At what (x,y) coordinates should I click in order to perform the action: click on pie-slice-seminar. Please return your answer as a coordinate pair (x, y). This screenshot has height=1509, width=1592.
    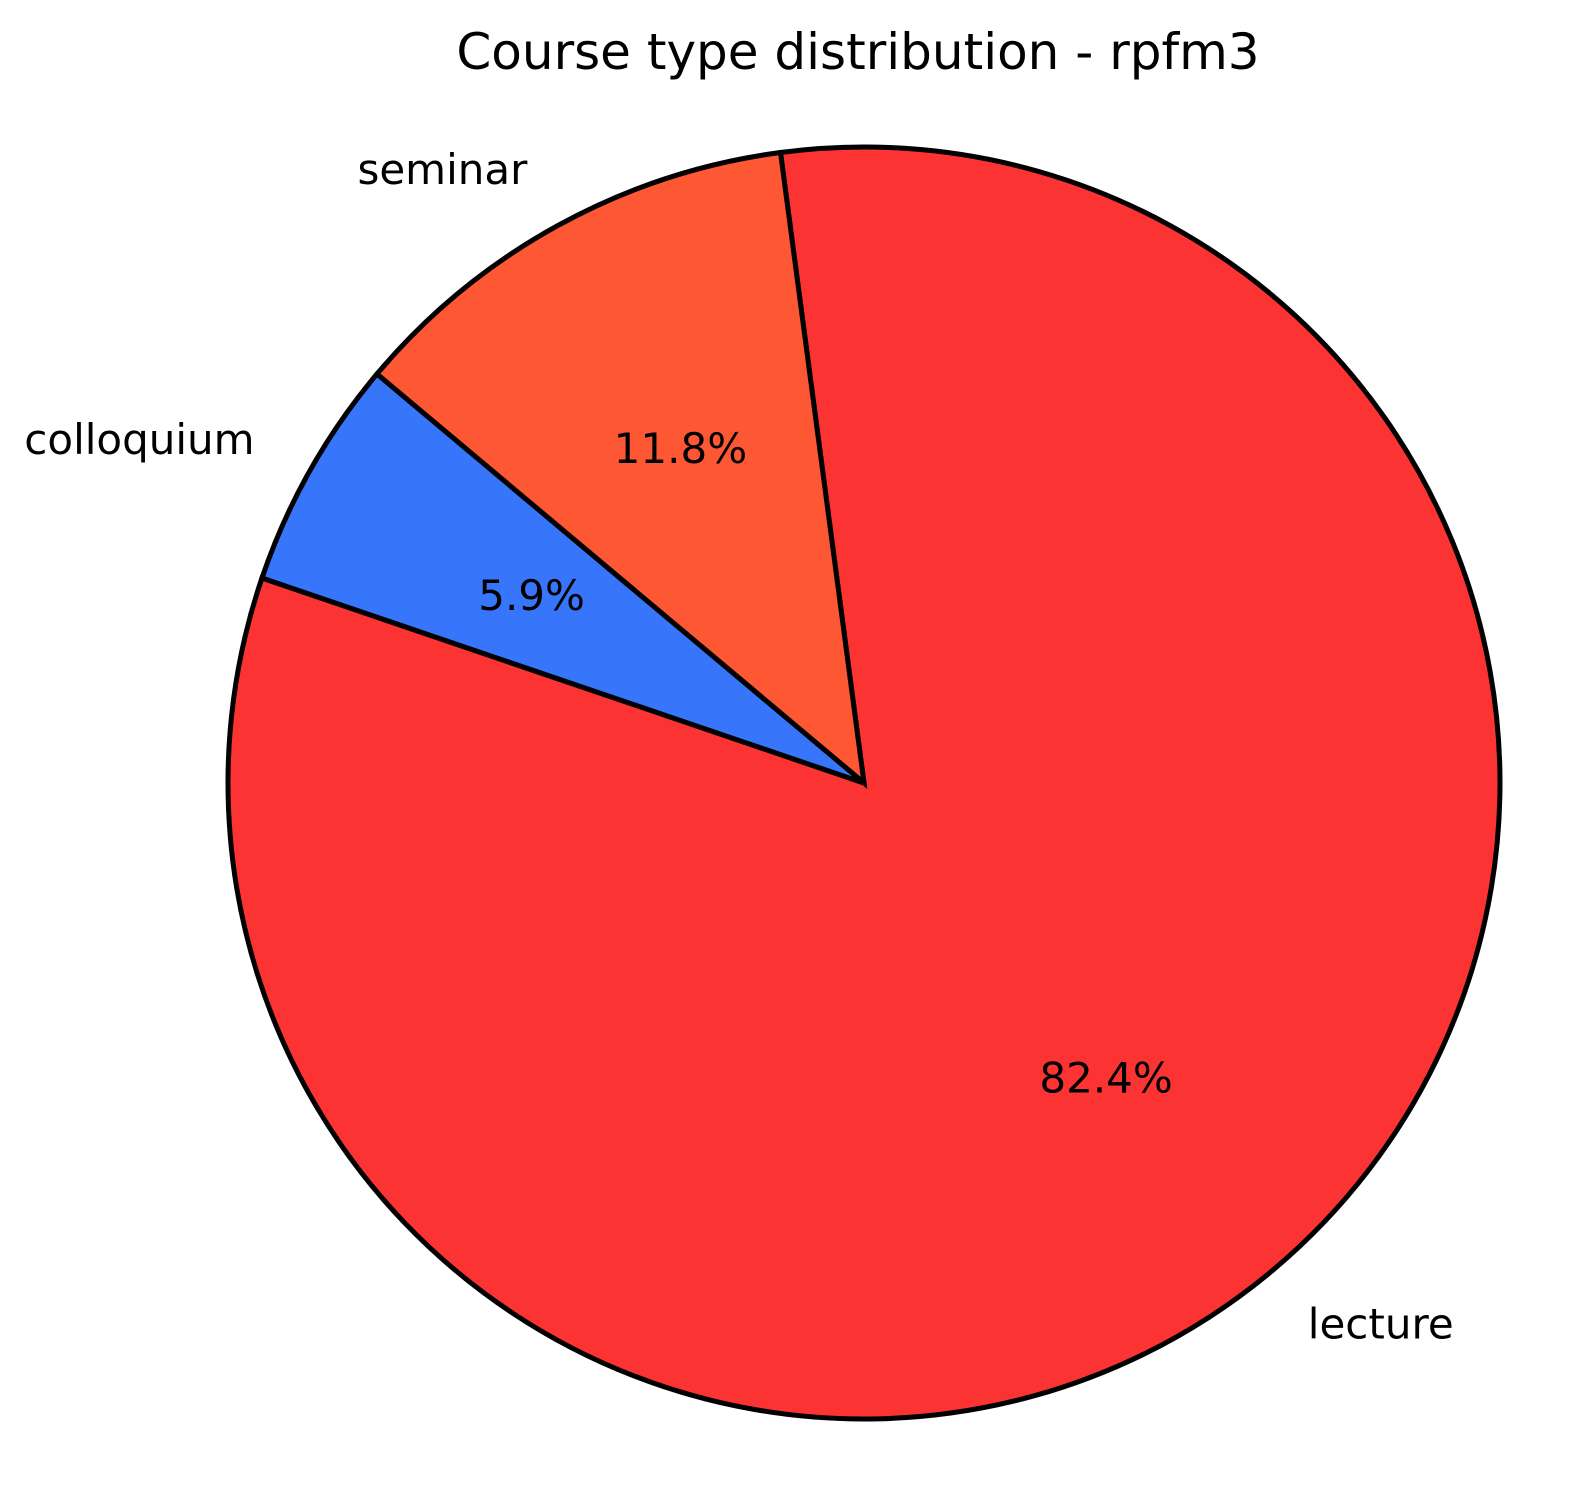
    Looking at the image, I should click on (620, 469).